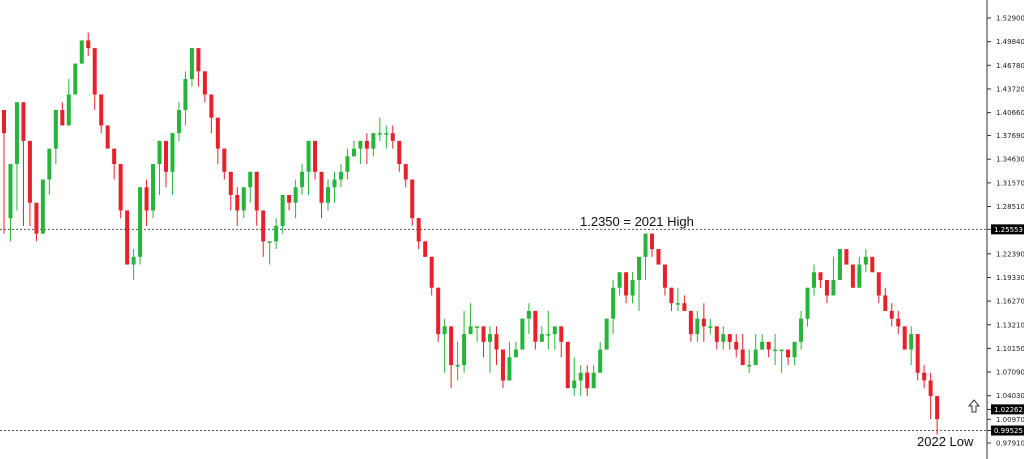 The image size is (1024, 459). What do you see at coordinates (1008, 431) in the screenshot?
I see `price-tag-label: 0.99525` at bounding box center [1008, 431].